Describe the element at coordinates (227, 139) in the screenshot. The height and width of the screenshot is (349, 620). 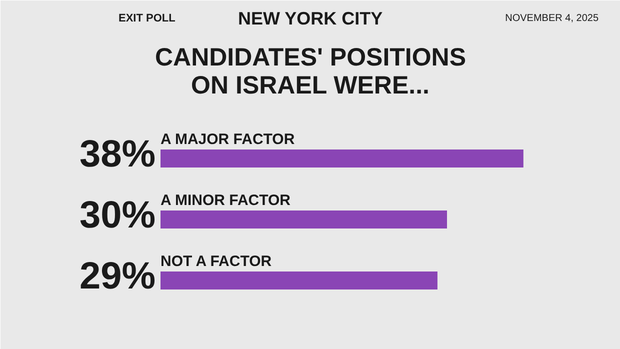
I see `y-tick-label: A MAJOR FACTOR` at that location.